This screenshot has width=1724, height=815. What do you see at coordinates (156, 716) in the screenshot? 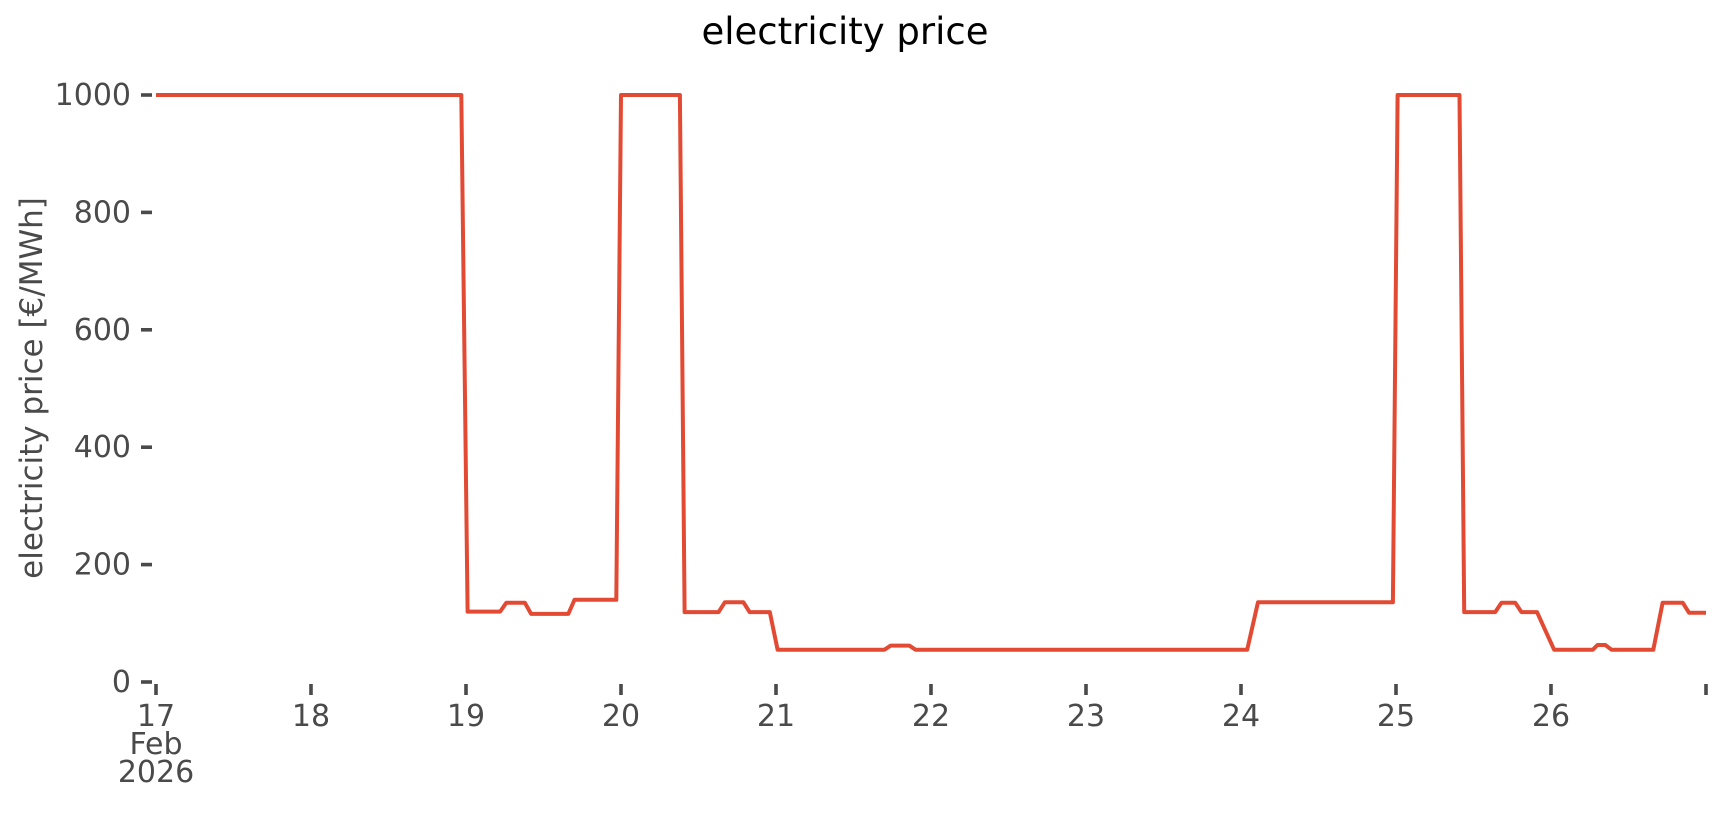
I see `x-tick-label: 17` at bounding box center [156, 716].